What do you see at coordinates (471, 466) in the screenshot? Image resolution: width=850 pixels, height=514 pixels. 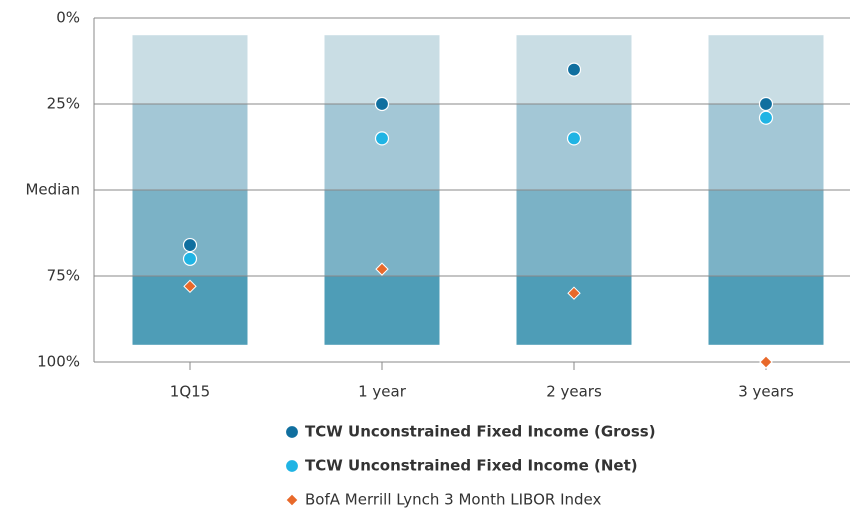 I see `legend-label: TCW Unconstrained Fixed Income (Net)` at bounding box center [471, 466].